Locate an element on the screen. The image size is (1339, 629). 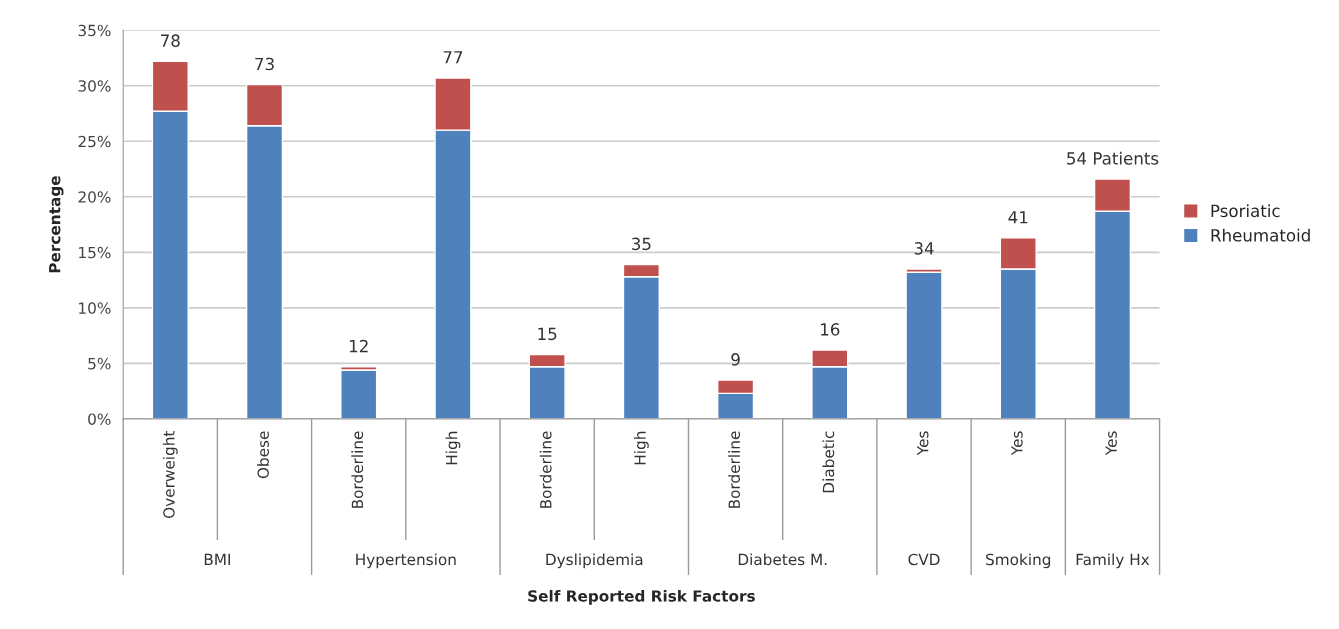
x-tick-label: Obese is located at coordinates (263, 455).